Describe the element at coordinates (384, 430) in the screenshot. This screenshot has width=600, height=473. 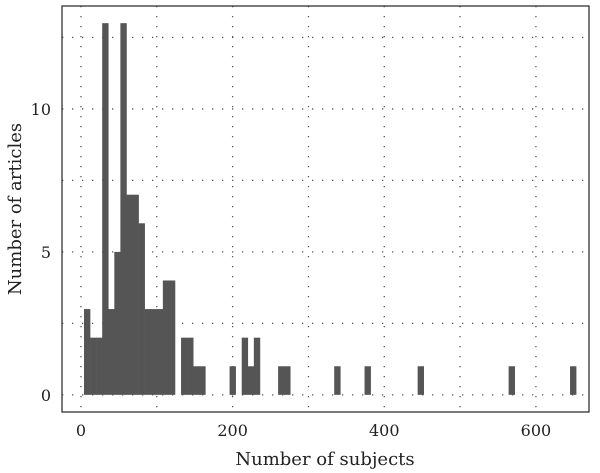
I see `x-tick-label-400: 400` at that location.